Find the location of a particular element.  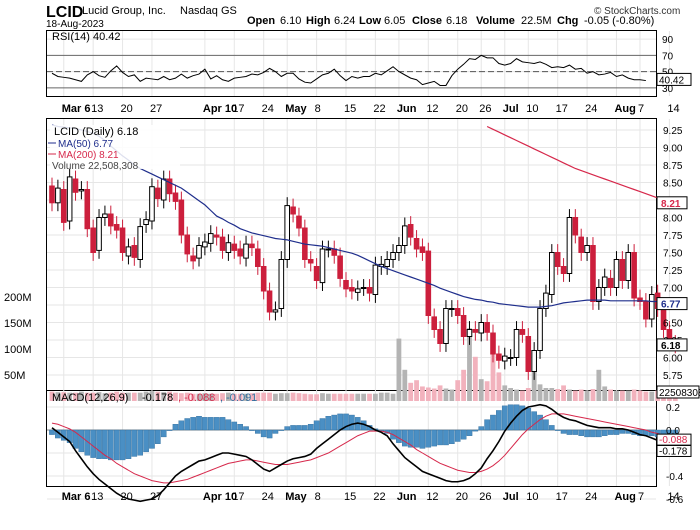

x-tick-label: 8 is located at coordinates (318, 109).